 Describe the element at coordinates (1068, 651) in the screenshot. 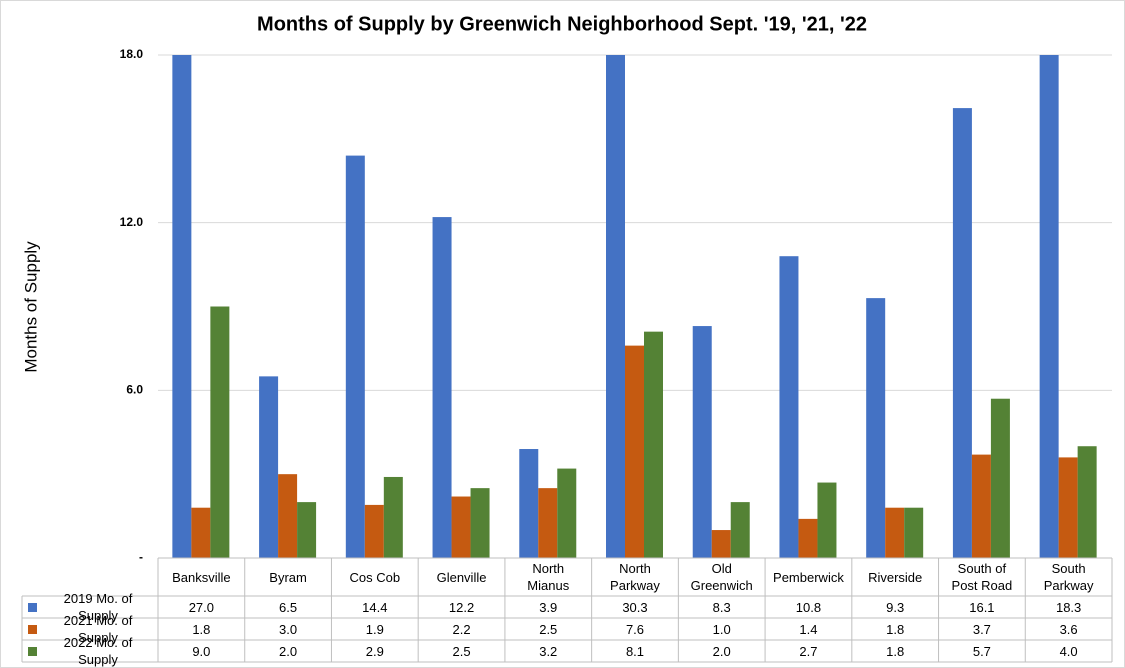

I see `table-value: 4.0` at that location.